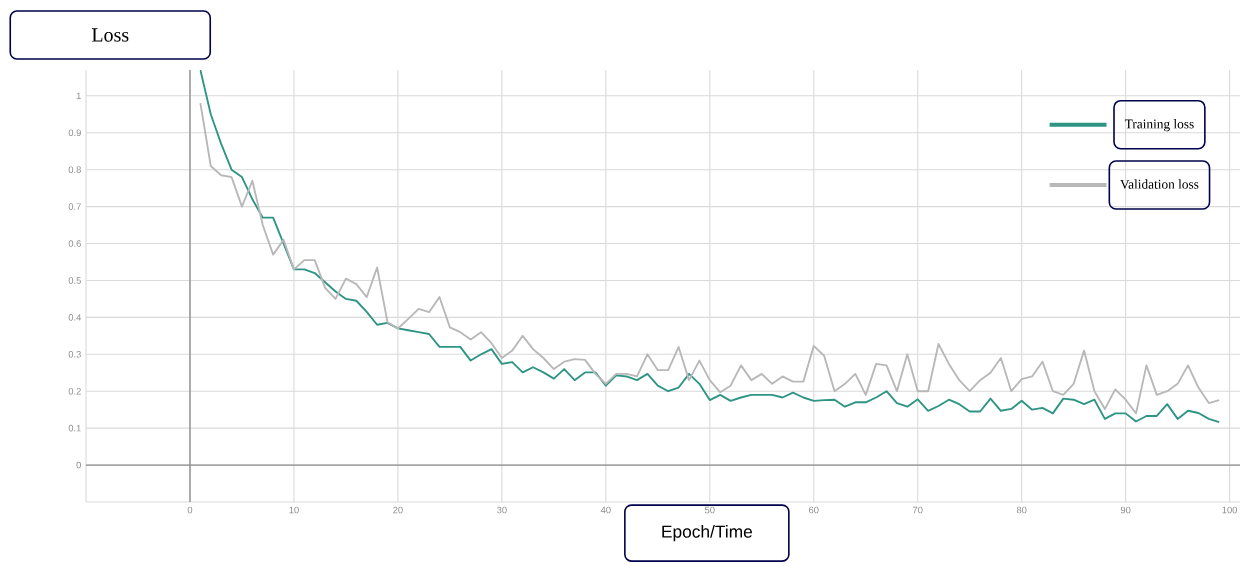 The height and width of the screenshot is (567, 1245). What do you see at coordinates (75, 317) in the screenshot?
I see `y-tick-label: 0.4` at bounding box center [75, 317].